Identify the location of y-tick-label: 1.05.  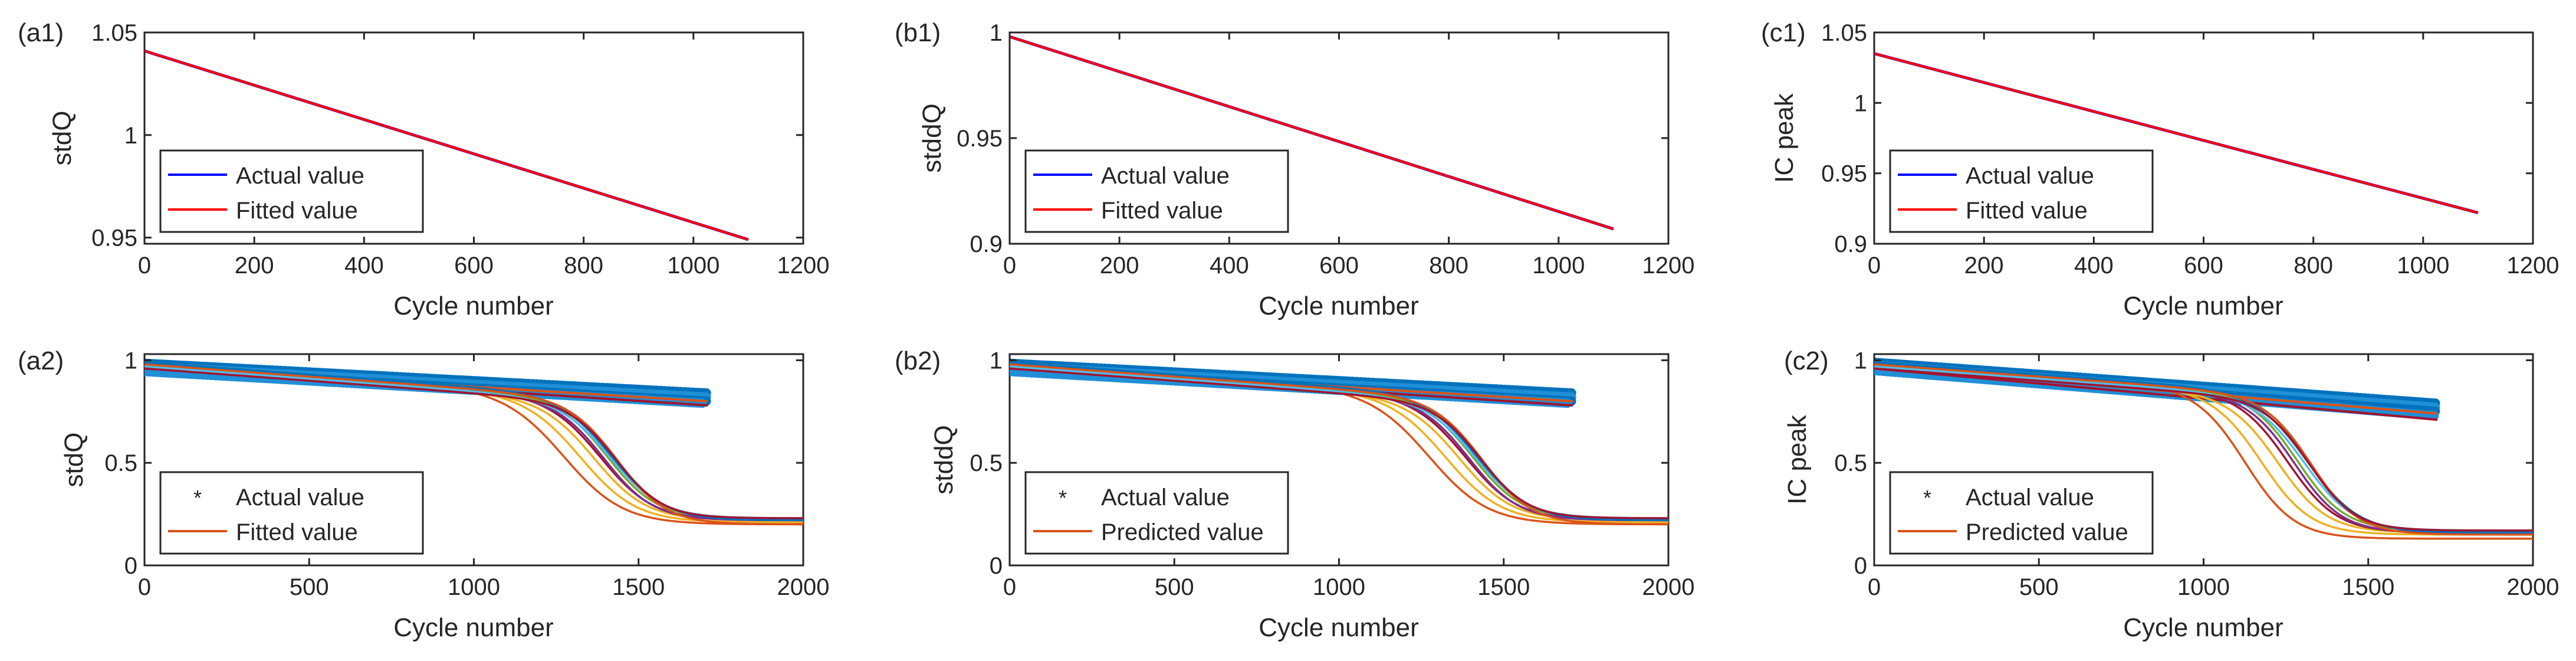
(114, 33).